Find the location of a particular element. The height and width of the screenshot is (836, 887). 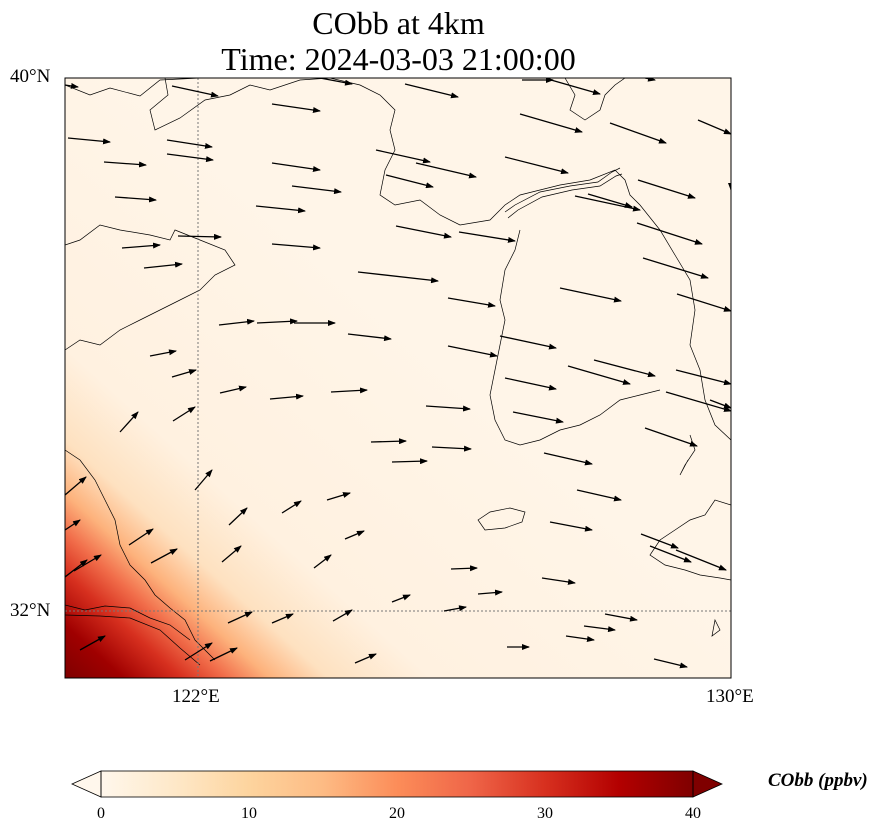

colorbar-extend-high is located at coordinates (707, 784).